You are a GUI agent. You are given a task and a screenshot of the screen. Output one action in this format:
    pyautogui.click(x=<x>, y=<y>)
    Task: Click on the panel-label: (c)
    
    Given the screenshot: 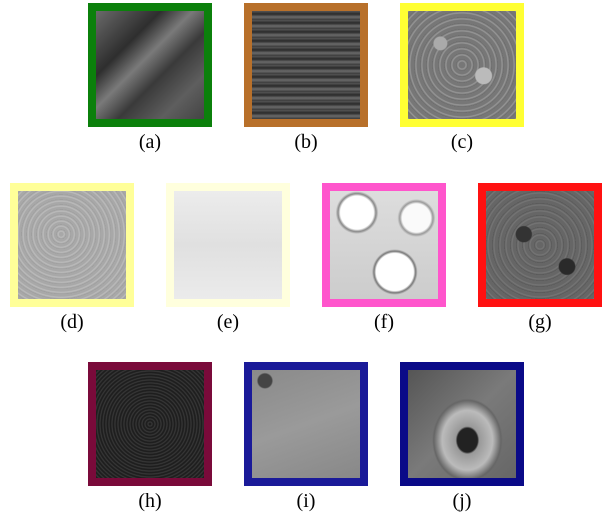 What is the action you would take?
    pyautogui.click(x=462, y=142)
    